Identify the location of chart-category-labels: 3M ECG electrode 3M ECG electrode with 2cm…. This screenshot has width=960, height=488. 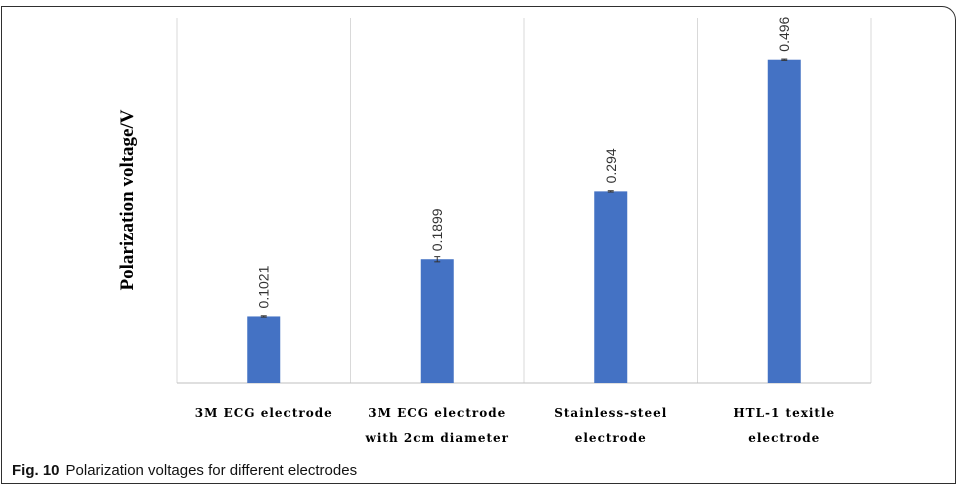
(515, 425).